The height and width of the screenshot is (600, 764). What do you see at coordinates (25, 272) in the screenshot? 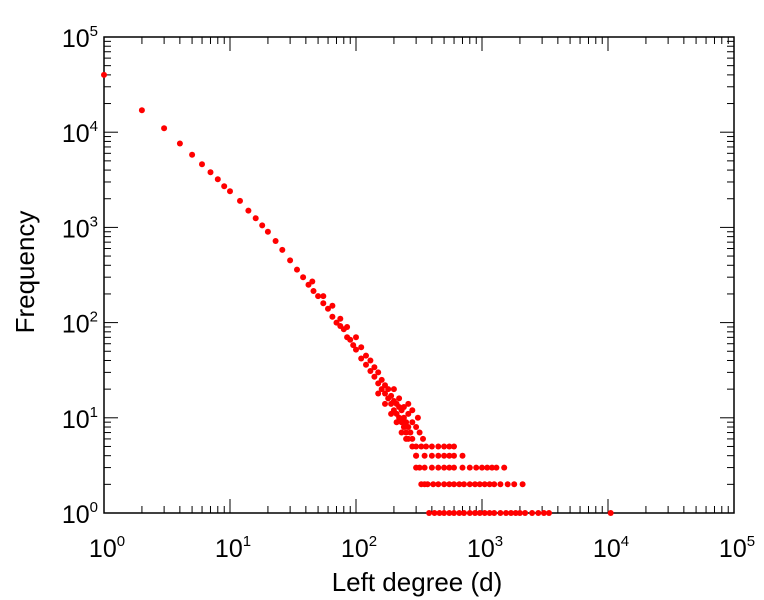
I see `y-axis-label: Frequency` at bounding box center [25, 272].